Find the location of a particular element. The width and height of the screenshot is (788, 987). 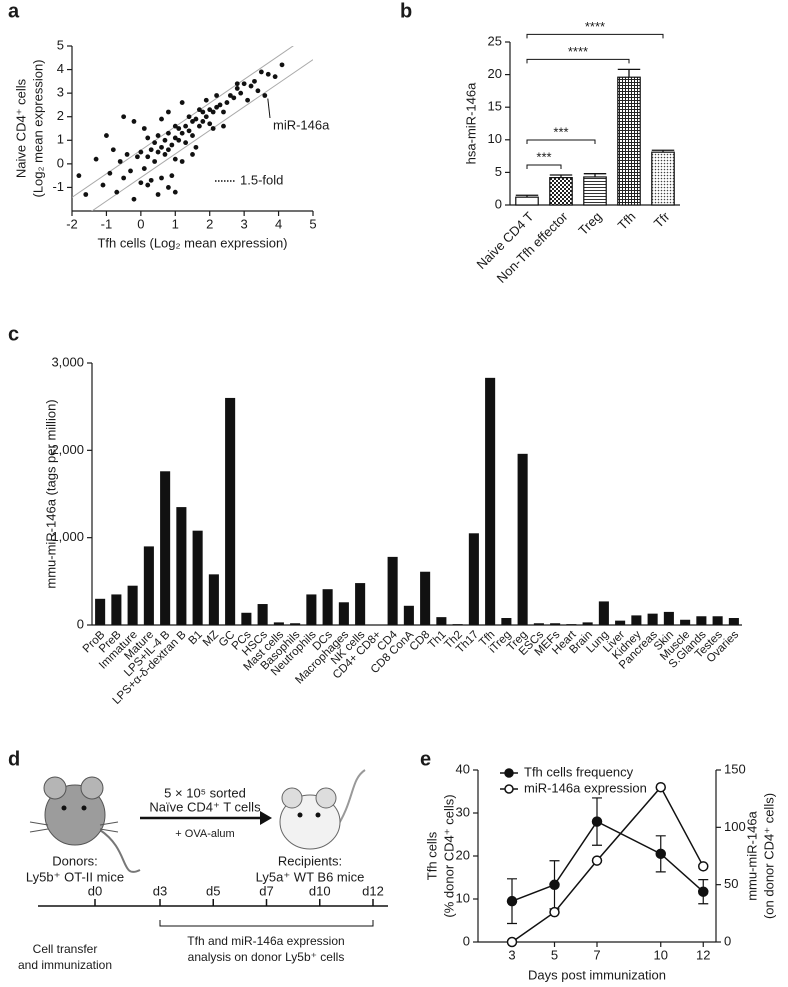

mouse-tail is located at coordinates (120, 851).